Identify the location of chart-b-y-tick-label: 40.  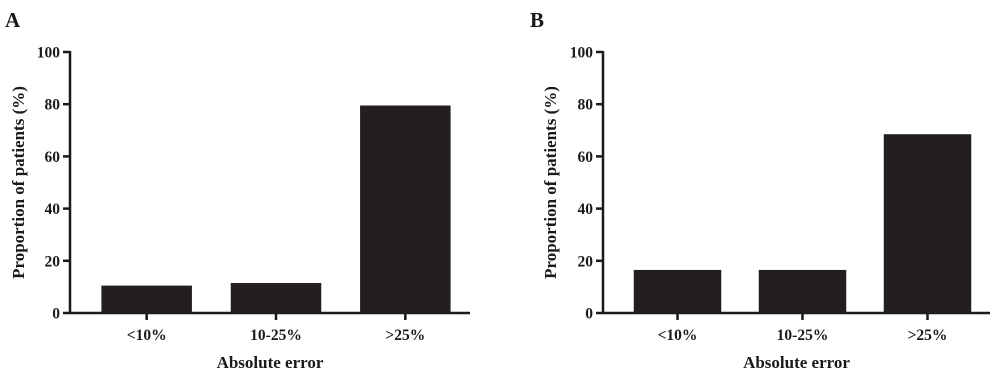
(586, 209).